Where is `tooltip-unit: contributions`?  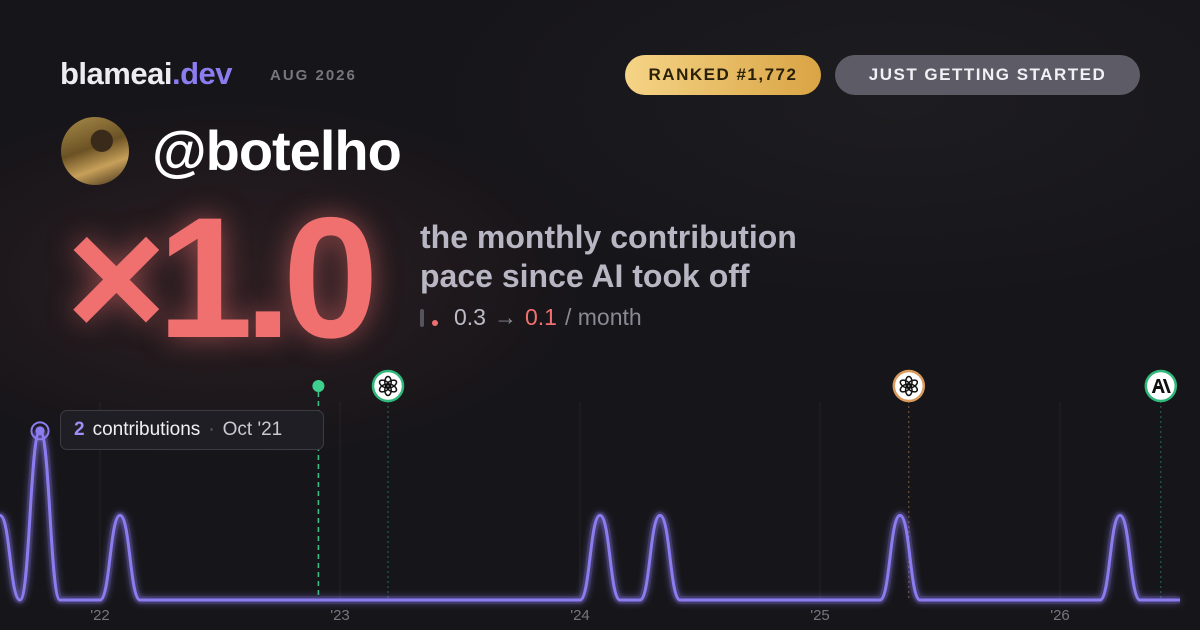 tooltip-unit: contributions is located at coordinates (146, 429).